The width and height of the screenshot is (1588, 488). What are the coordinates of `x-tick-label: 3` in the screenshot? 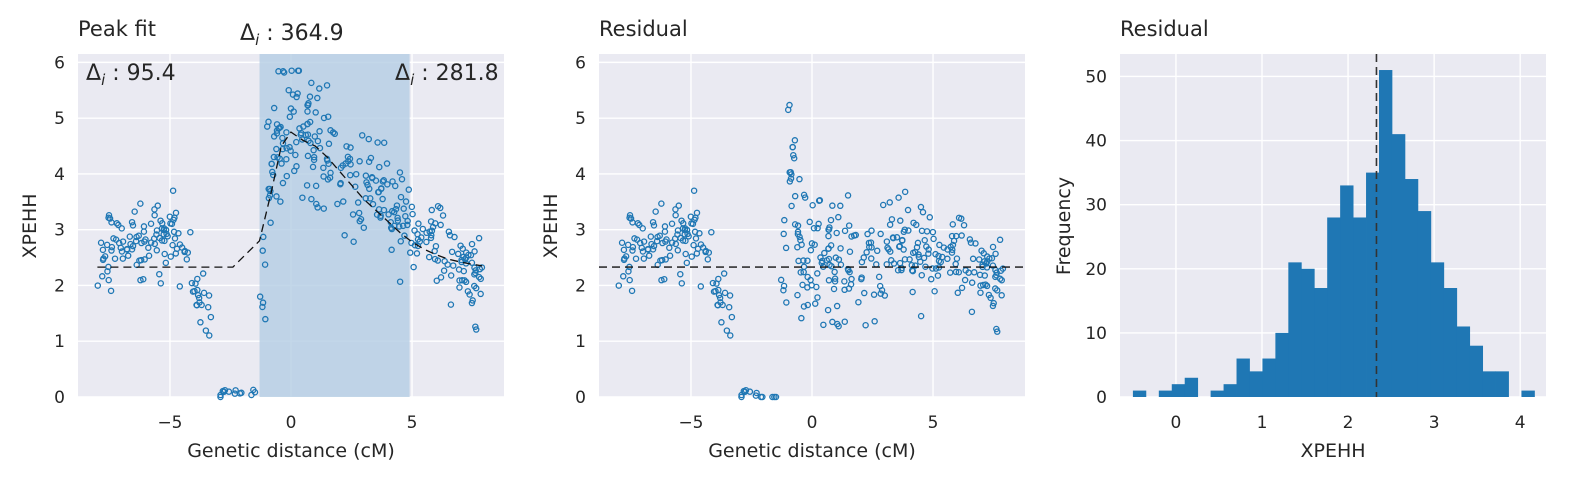 It's located at (1434, 423).